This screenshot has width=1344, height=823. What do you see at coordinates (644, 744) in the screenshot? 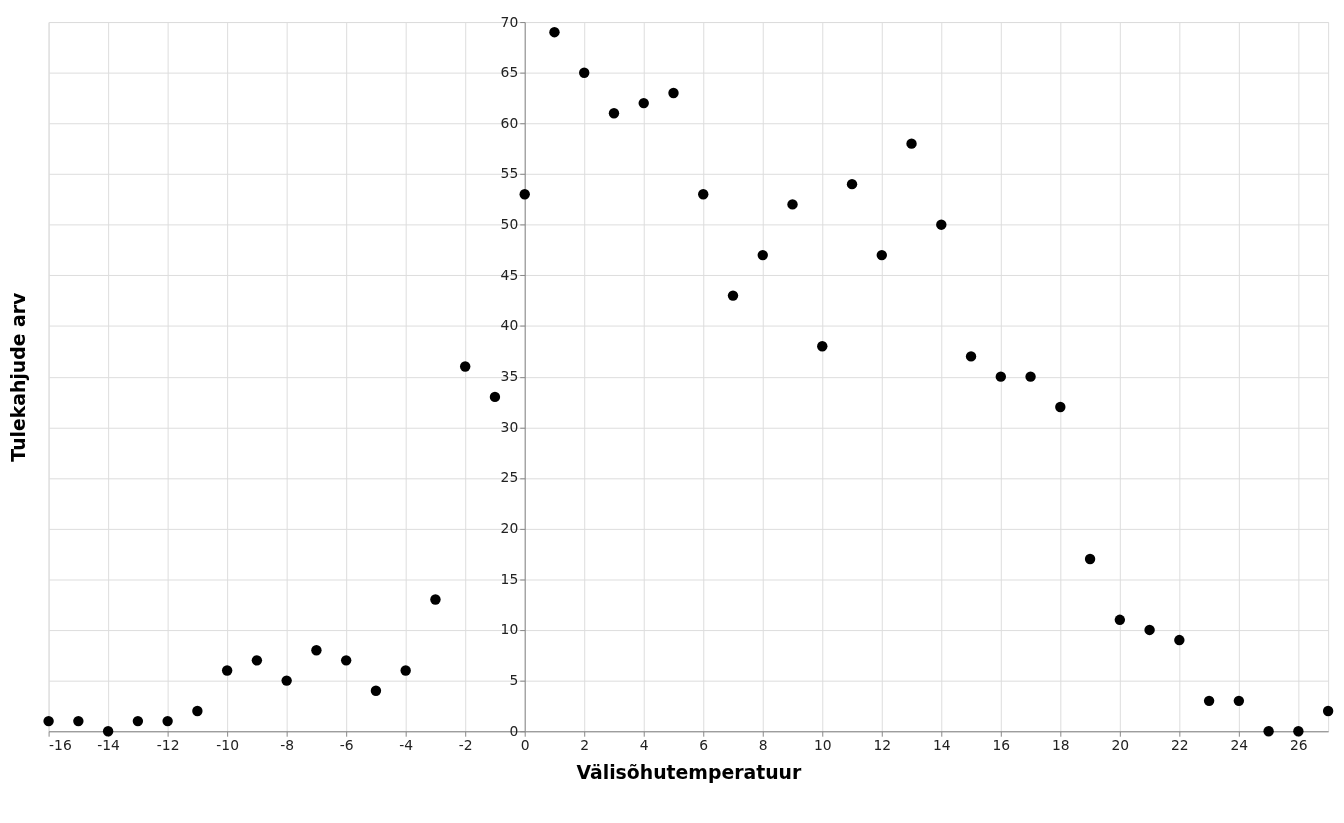
I see `x-tick-label: 4` at bounding box center [644, 744].